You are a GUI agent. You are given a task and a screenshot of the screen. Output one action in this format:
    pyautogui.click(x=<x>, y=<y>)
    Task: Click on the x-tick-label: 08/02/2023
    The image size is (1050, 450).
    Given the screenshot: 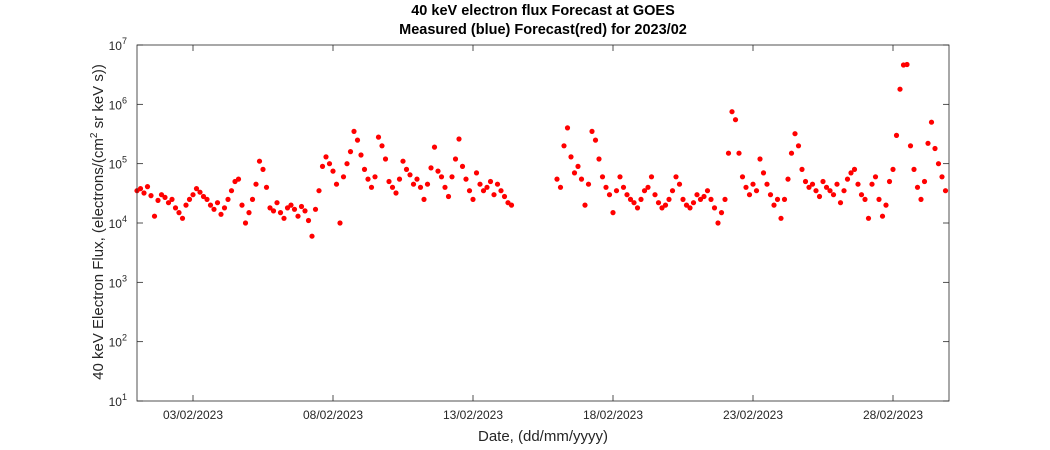 What is the action you would take?
    pyautogui.click(x=333, y=415)
    